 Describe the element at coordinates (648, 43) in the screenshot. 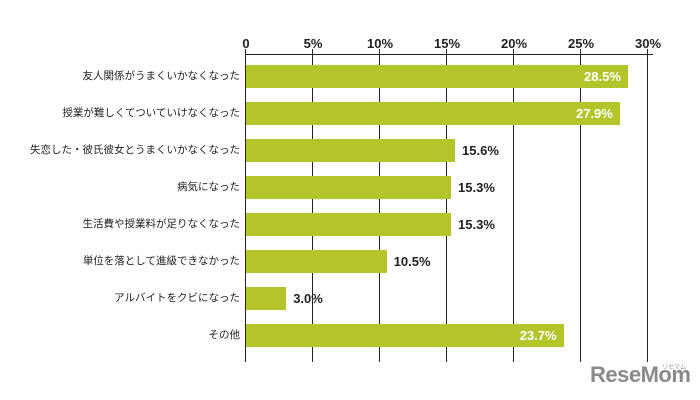

I see `x-tick-label: 30%` at that location.